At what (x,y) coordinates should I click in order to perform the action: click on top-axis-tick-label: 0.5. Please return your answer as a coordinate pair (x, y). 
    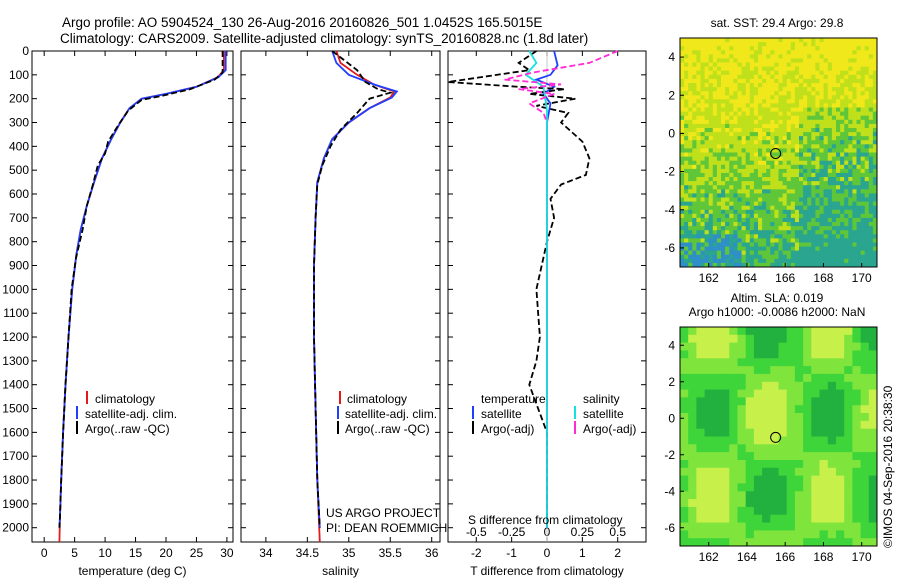
    Looking at the image, I should click on (617, 532).